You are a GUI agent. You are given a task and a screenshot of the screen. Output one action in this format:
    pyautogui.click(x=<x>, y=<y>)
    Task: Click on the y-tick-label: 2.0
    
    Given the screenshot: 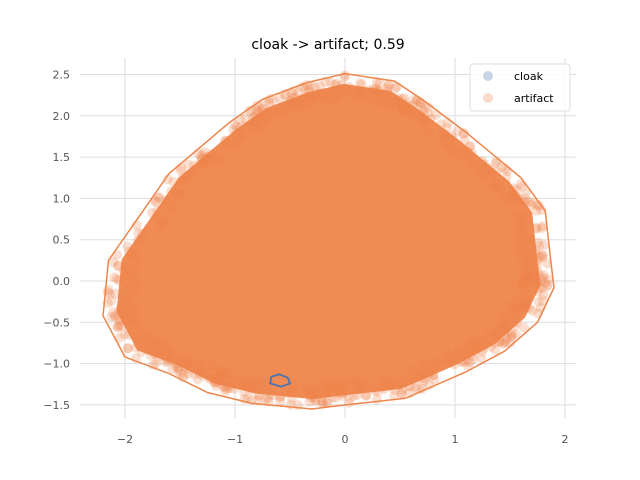 What is the action you would take?
    pyautogui.click(x=62, y=116)
    